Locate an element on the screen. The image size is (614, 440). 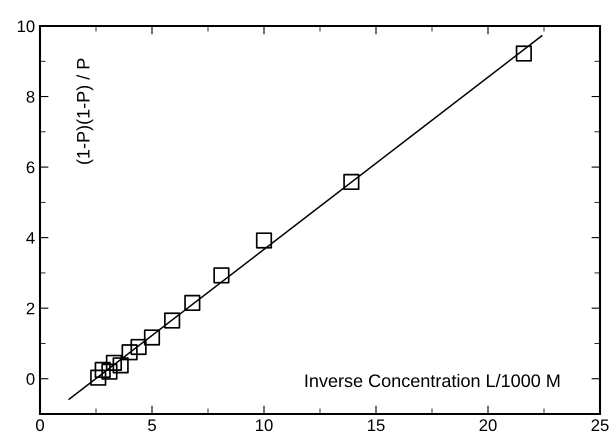
y-tick-label: 6 is located at coordinates (30, 167).